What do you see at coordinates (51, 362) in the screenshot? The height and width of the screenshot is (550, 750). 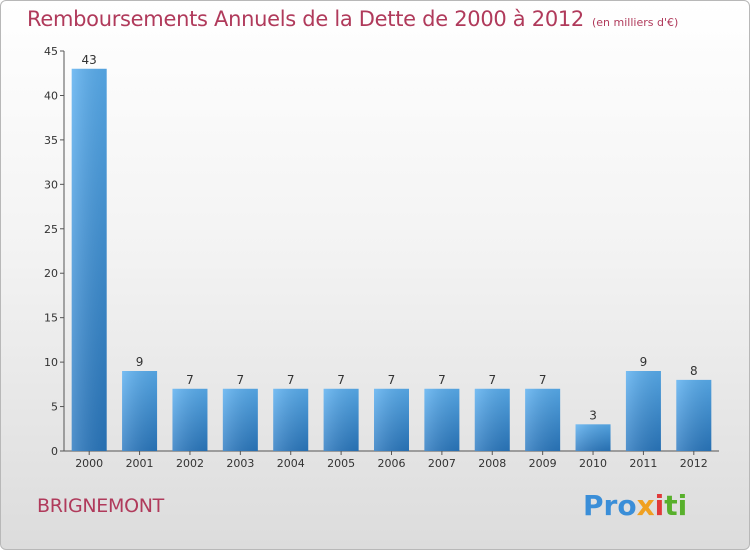 I see `y-tick-label: 10` at bounding box center [51, 362].